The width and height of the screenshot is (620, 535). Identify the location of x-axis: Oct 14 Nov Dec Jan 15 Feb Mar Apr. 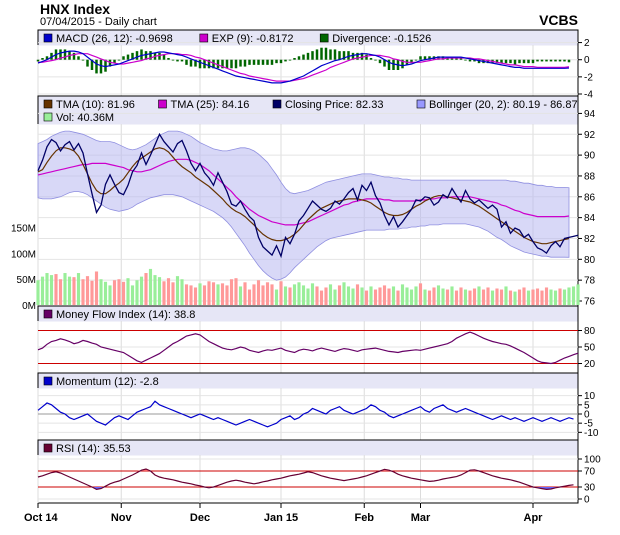
(283, 513).